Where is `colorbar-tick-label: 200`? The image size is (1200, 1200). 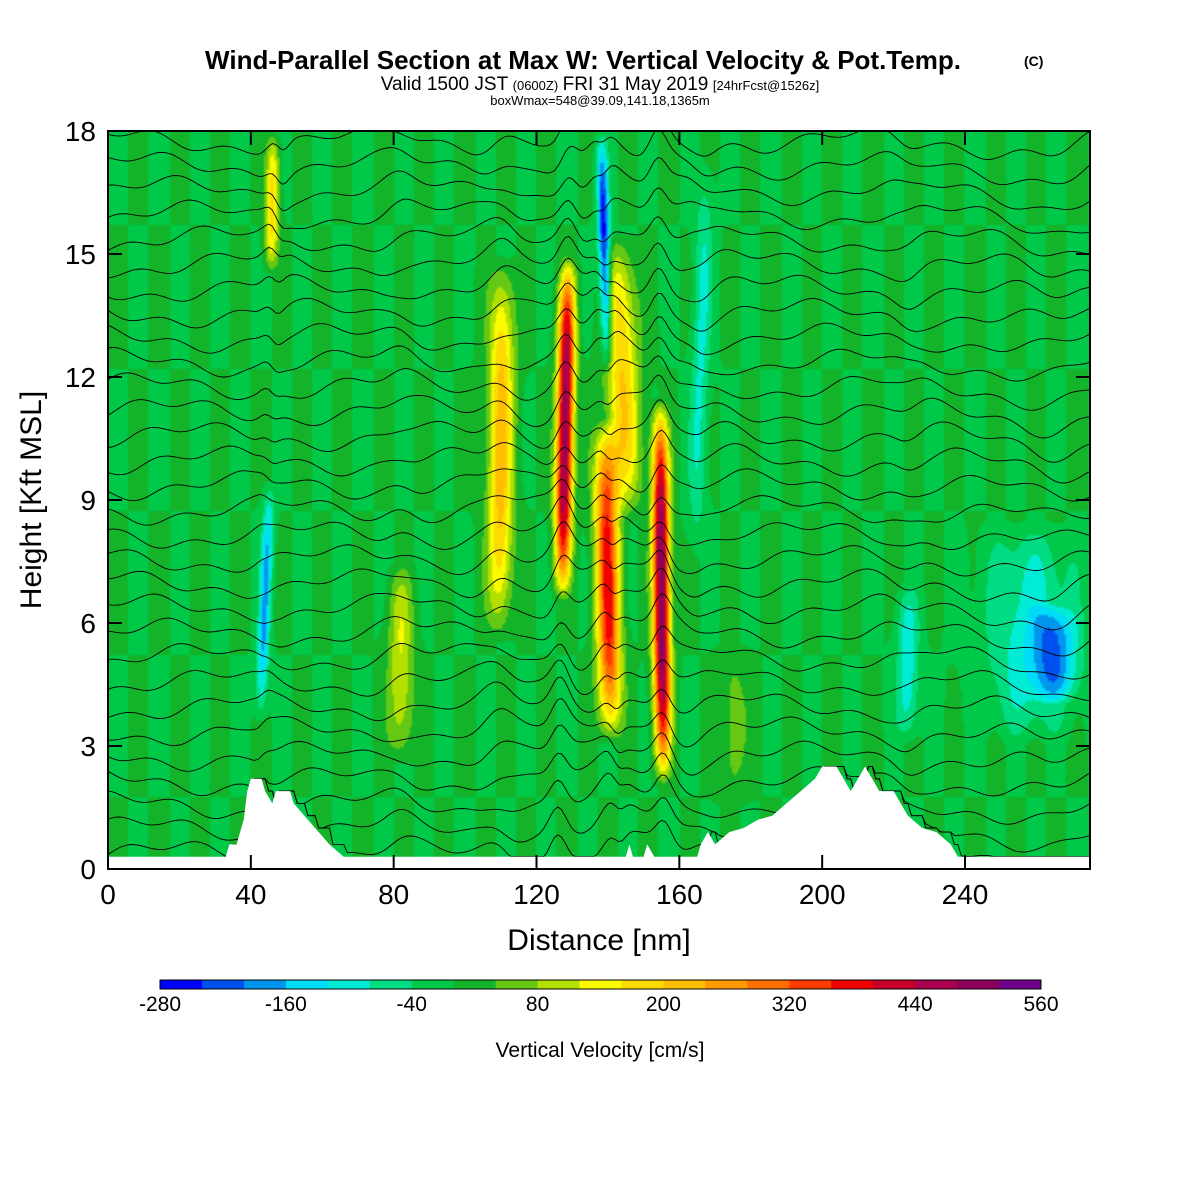
colorbar-tick-label: 200 is located at coordinates (663, 1004).